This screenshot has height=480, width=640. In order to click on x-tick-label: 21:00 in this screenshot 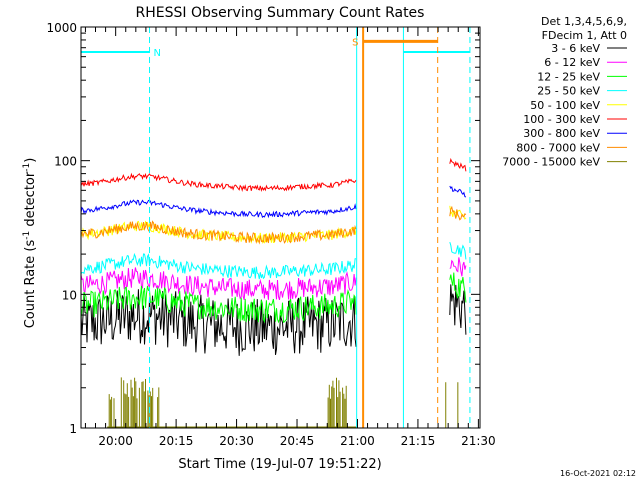, I will do `click(357, 441)`.